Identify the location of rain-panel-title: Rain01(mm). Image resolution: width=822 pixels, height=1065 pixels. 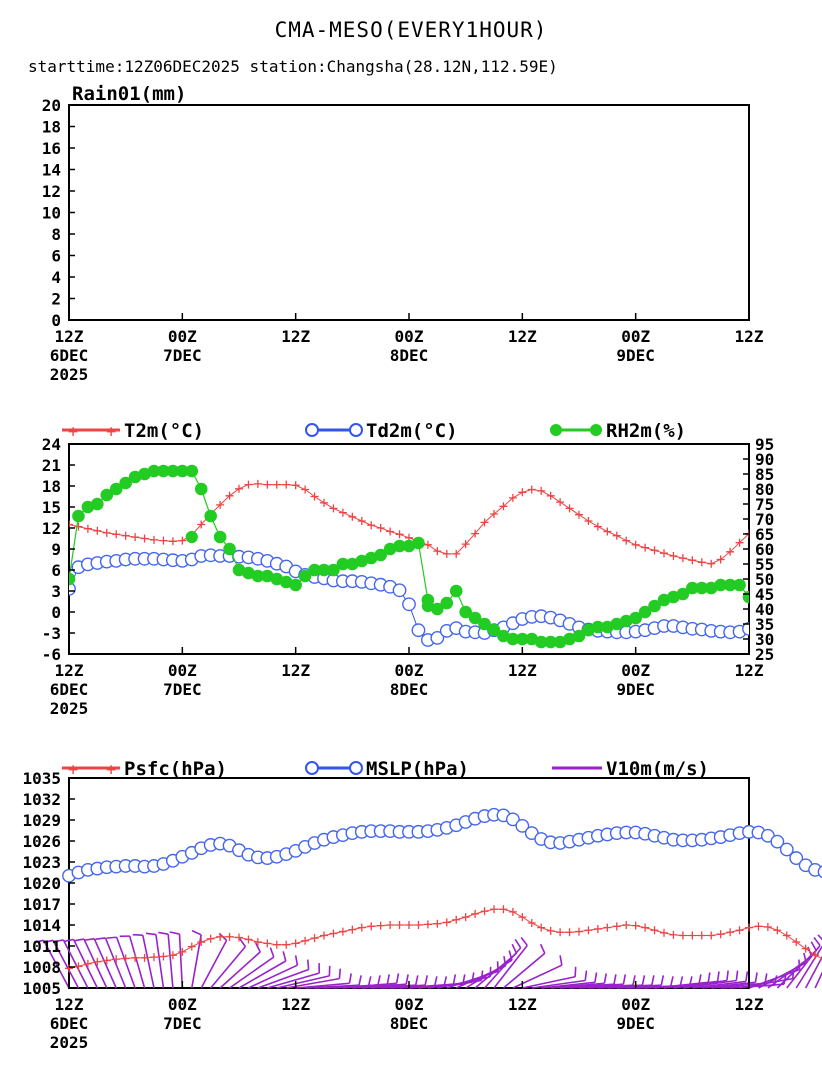
(129, 94).